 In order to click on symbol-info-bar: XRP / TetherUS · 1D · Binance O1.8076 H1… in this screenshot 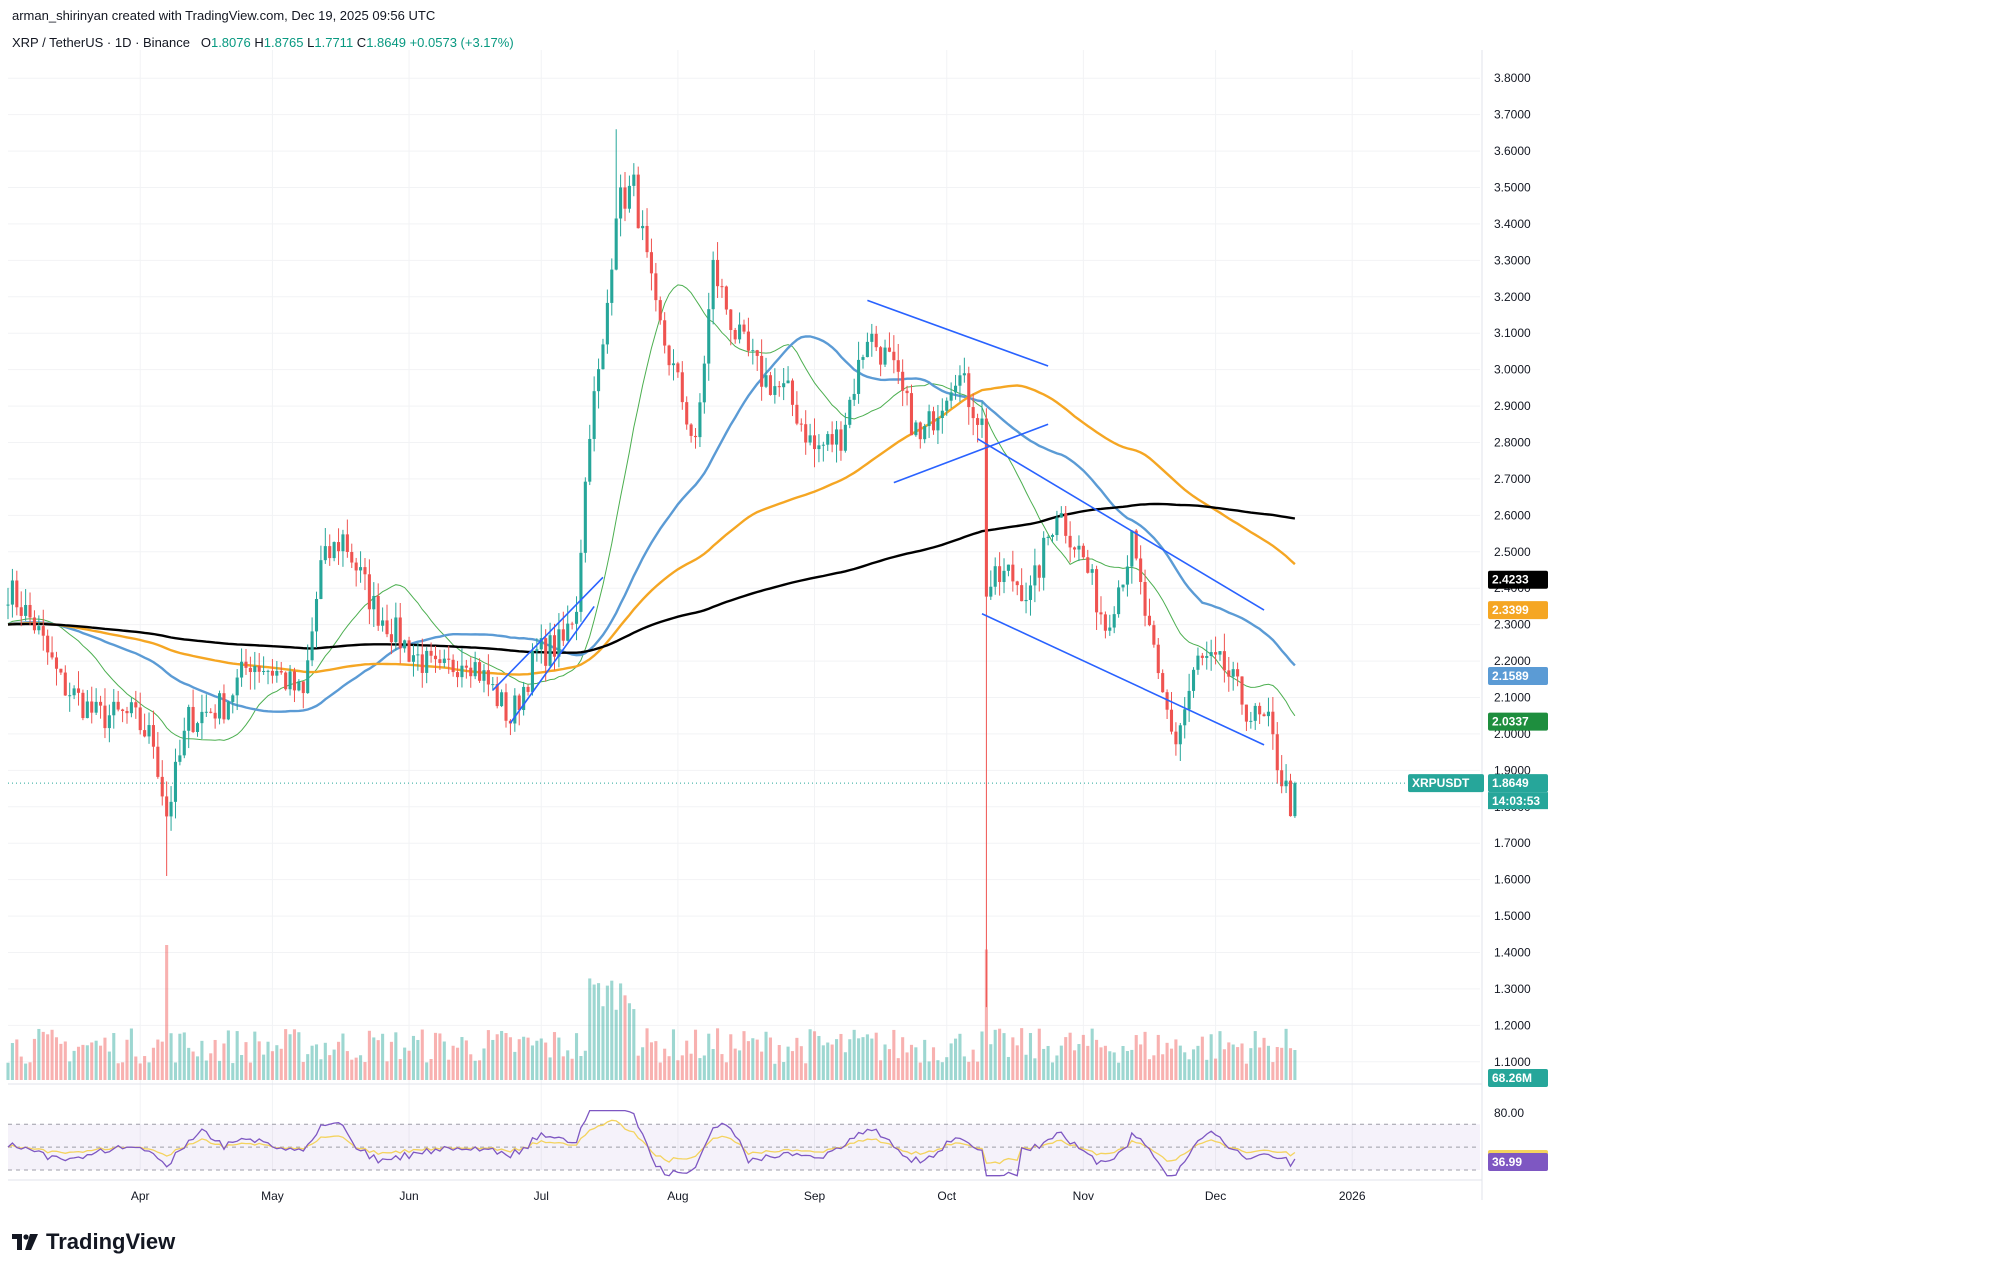, I will do `click(263, 42)`.